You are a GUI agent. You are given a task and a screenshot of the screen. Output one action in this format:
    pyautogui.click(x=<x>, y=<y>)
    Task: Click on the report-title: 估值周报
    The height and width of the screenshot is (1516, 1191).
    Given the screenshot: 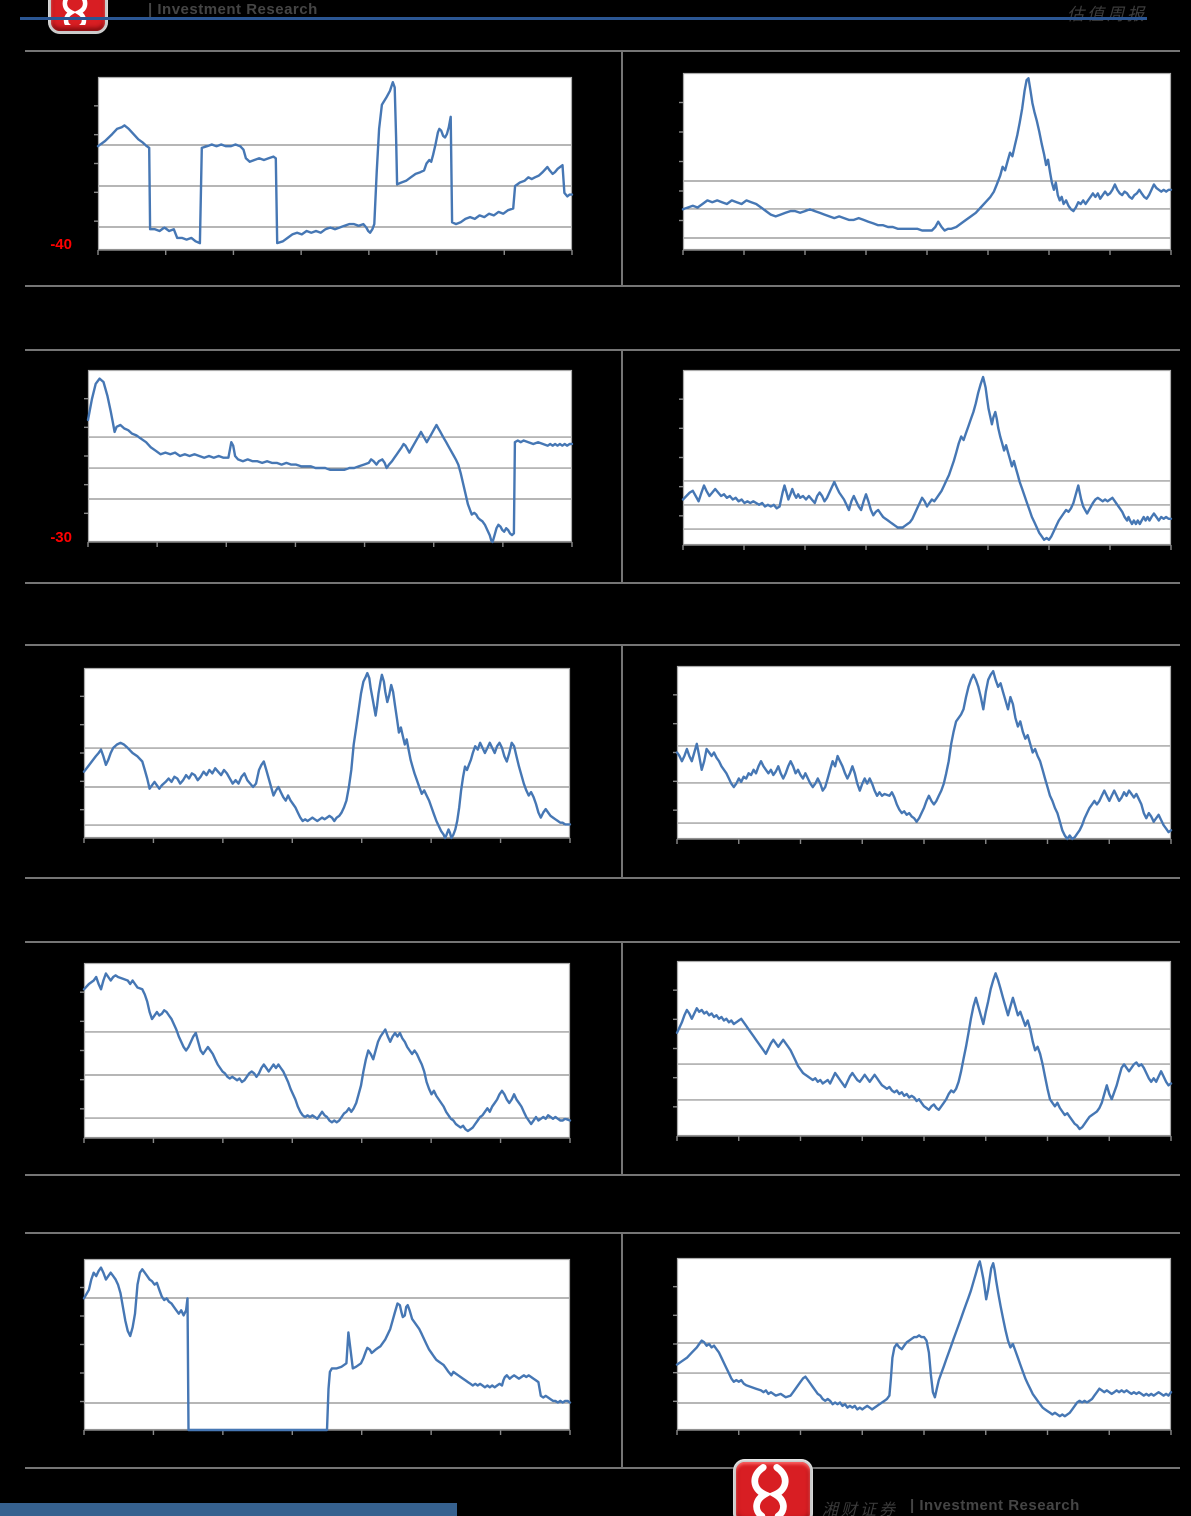 What is the action you would take?
    pyautogui.click(x=1107, y=14)
    